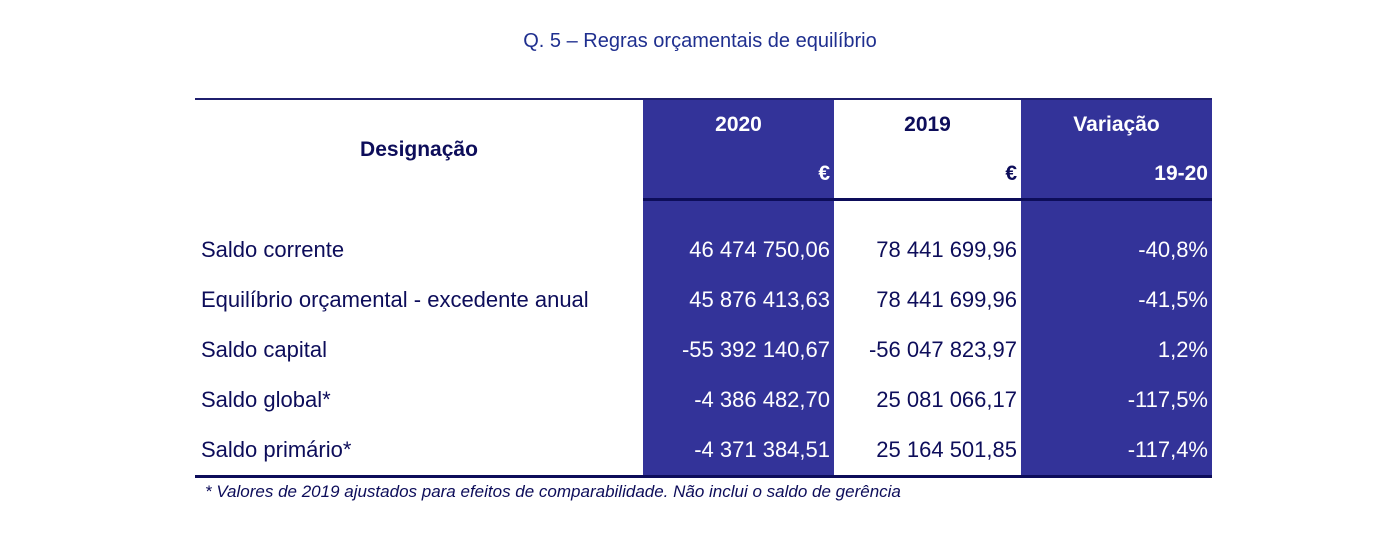 Image resolution: width=1400 pixels, height=560 pixels. Describe the element at coordinates (738, 350) in the screenshot. I see `value-2020: -55 392 140,67` at that location.